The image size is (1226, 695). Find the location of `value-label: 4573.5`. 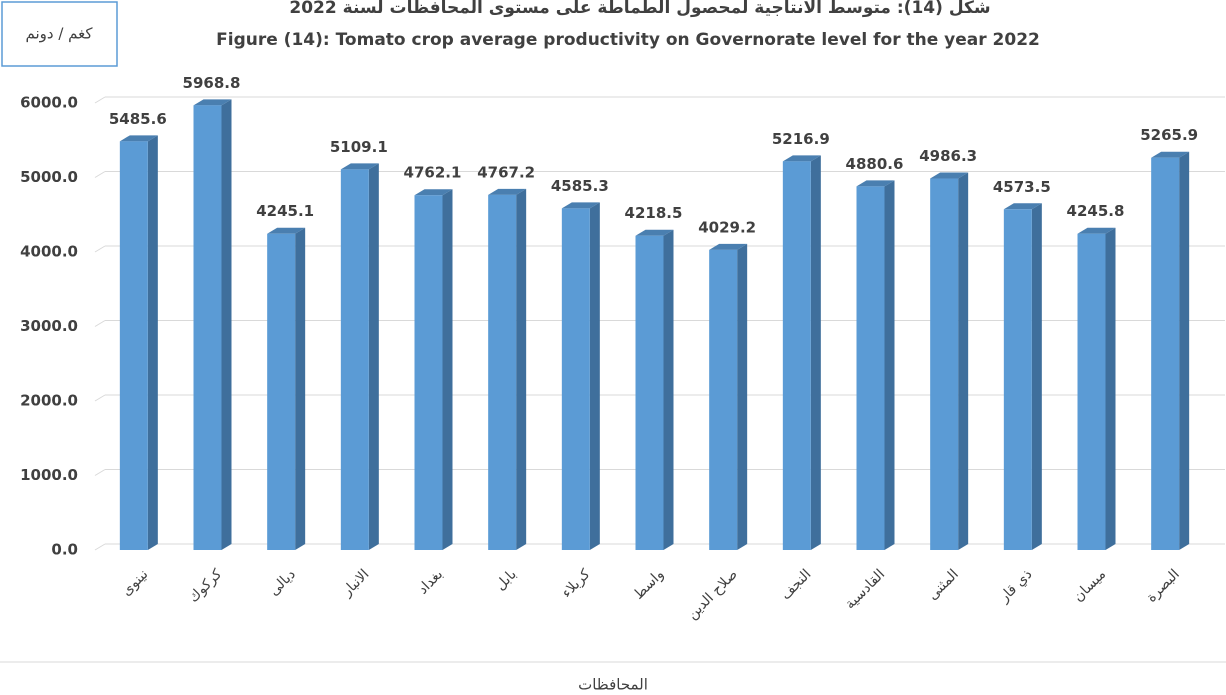

value-label: 4573.5 is located at coordinates (1022, 187).